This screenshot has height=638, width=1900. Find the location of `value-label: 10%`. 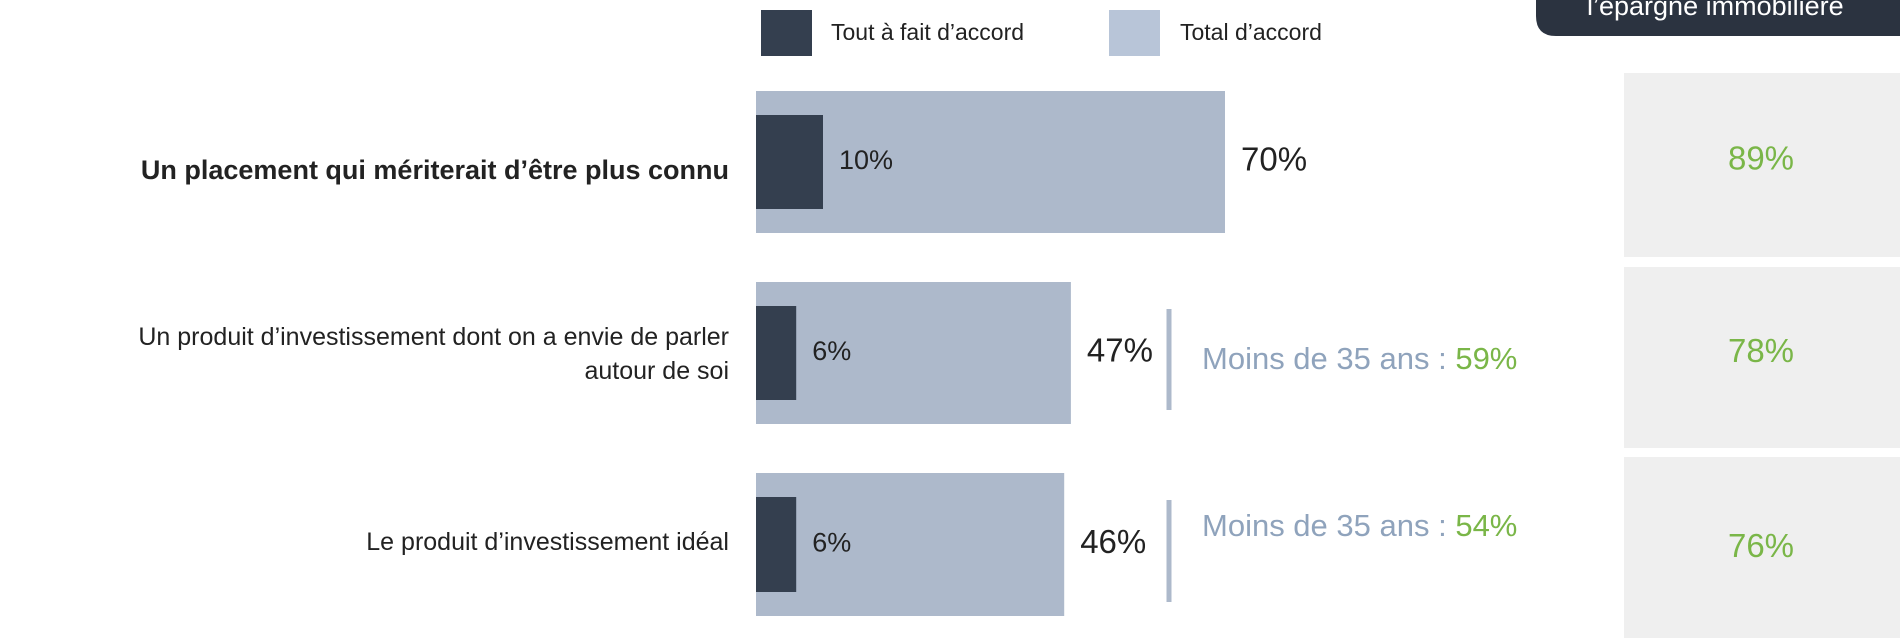

value-label: 10% is located at coordinates (866, 160).